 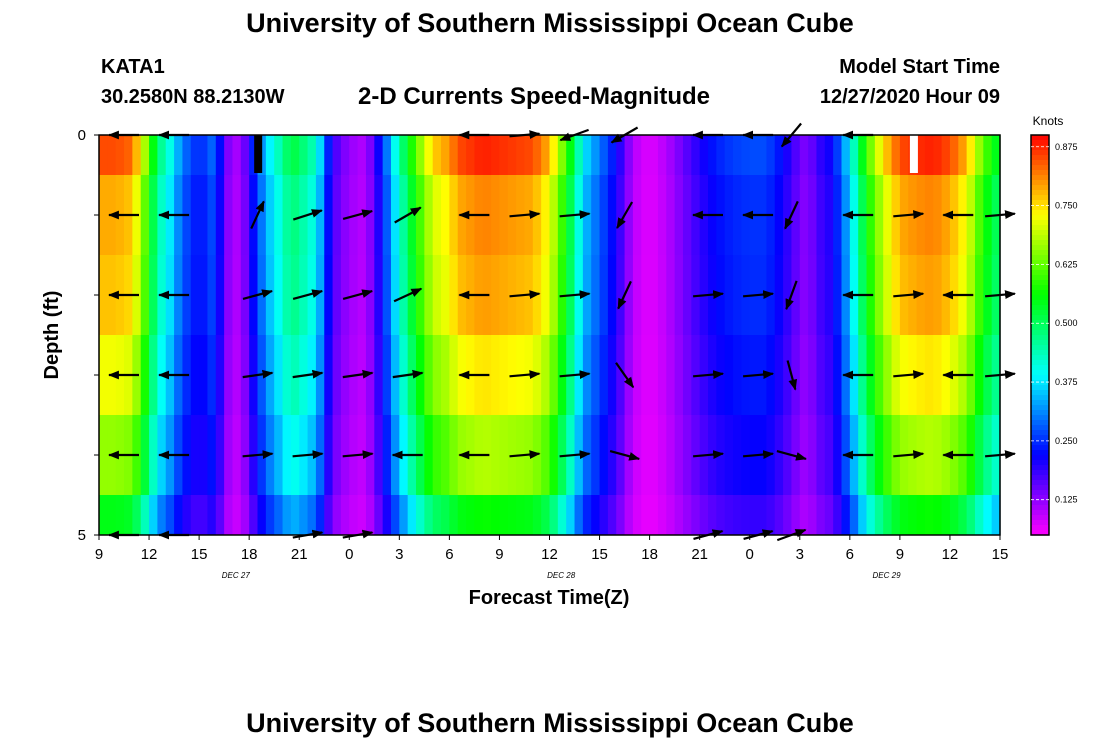 I want to click on x-axis-tick-label: 15, so click(x=599, y=554).